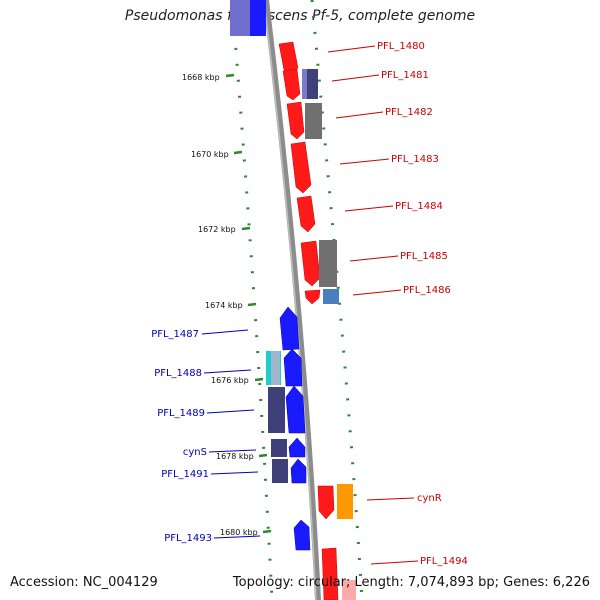 The width and height of the screenshot is (600, 600). Describe the element at coordinates (345, 501) in the screenshot. I see `gene-cynr-feature` at that location.